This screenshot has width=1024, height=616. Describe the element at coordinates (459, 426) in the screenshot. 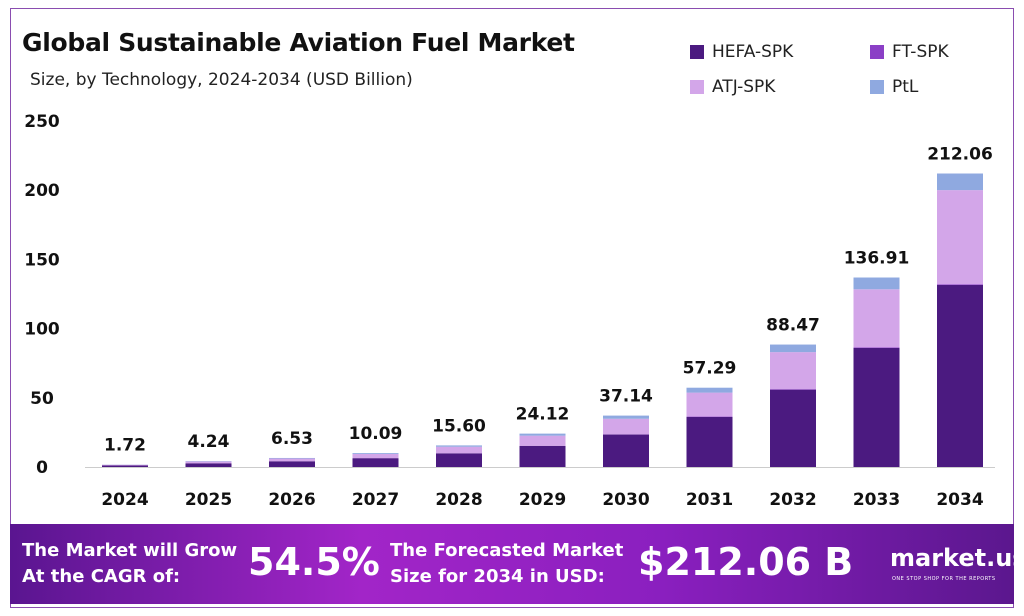

I see `bar-total-label: 15.60` at that location.